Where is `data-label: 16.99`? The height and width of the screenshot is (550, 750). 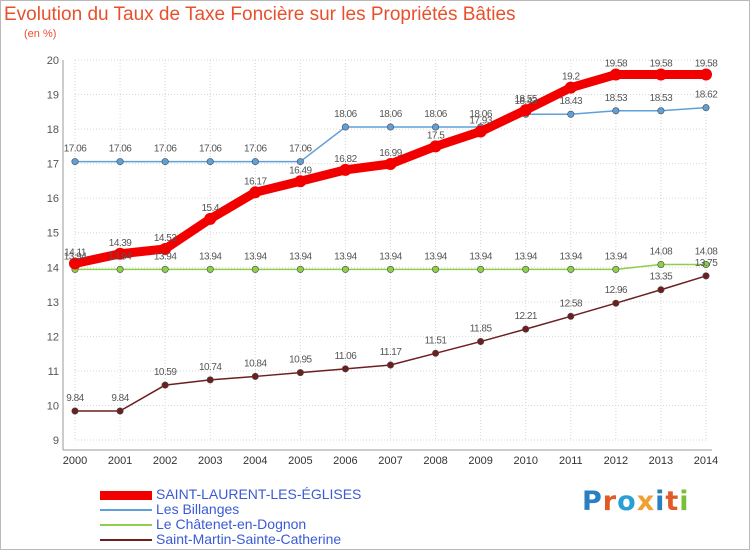
data-label: 16.99 is located at coordinates (390, 153).